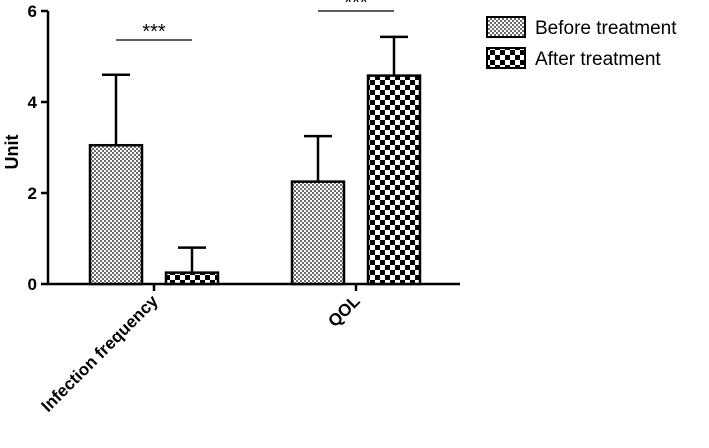 The width and height of the screenshot is (709, 448). I want to click on legend-label: After treatment, so click(598, 59).